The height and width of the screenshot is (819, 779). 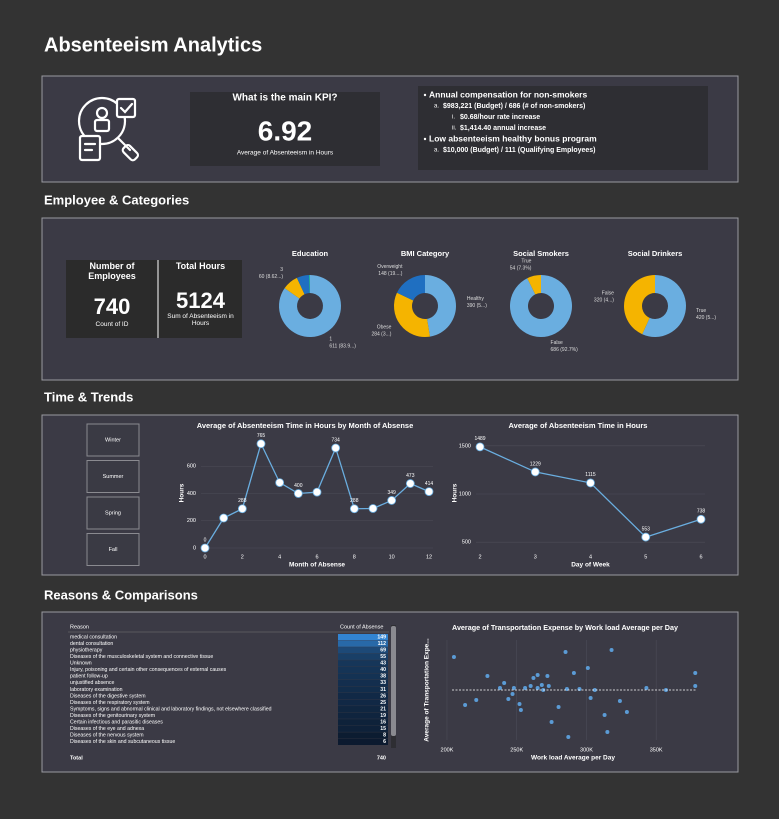 I want to click on data-label: 1489, so click(x=479, y=439).